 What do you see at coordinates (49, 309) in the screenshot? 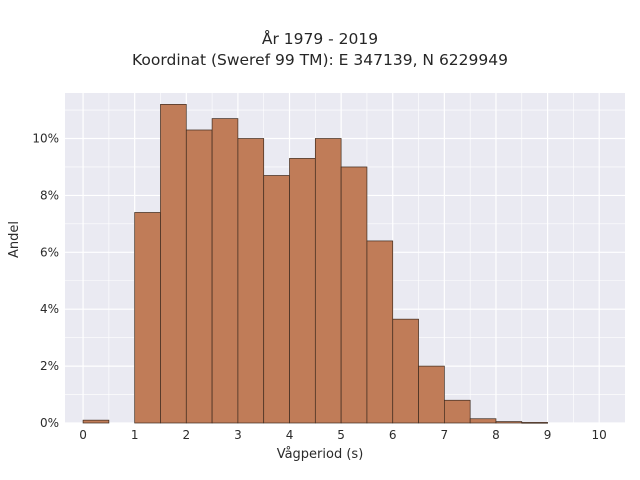
I see `y-tick-label: 4%` at bounding box center [49, 309].